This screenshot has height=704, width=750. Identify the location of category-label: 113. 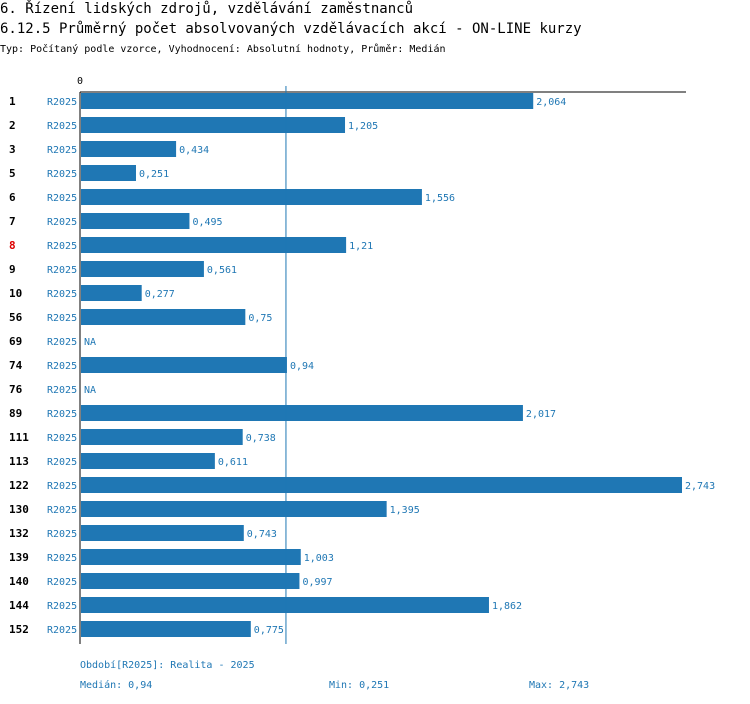
(19, 461).